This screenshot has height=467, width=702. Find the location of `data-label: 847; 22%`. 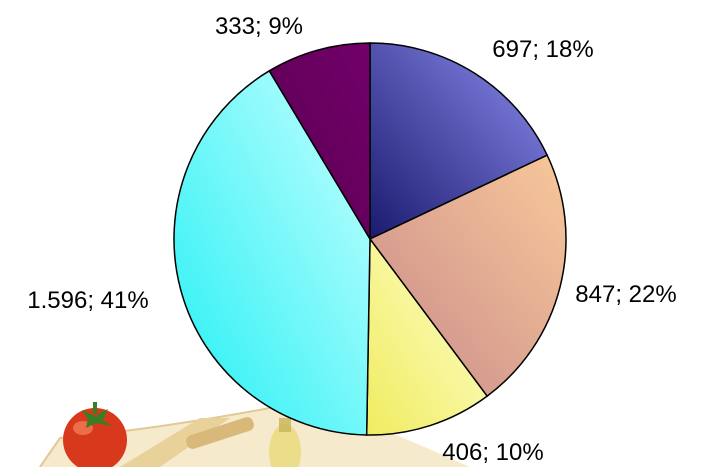

data-label: 847; 22% is located at coordinates (625, 294).